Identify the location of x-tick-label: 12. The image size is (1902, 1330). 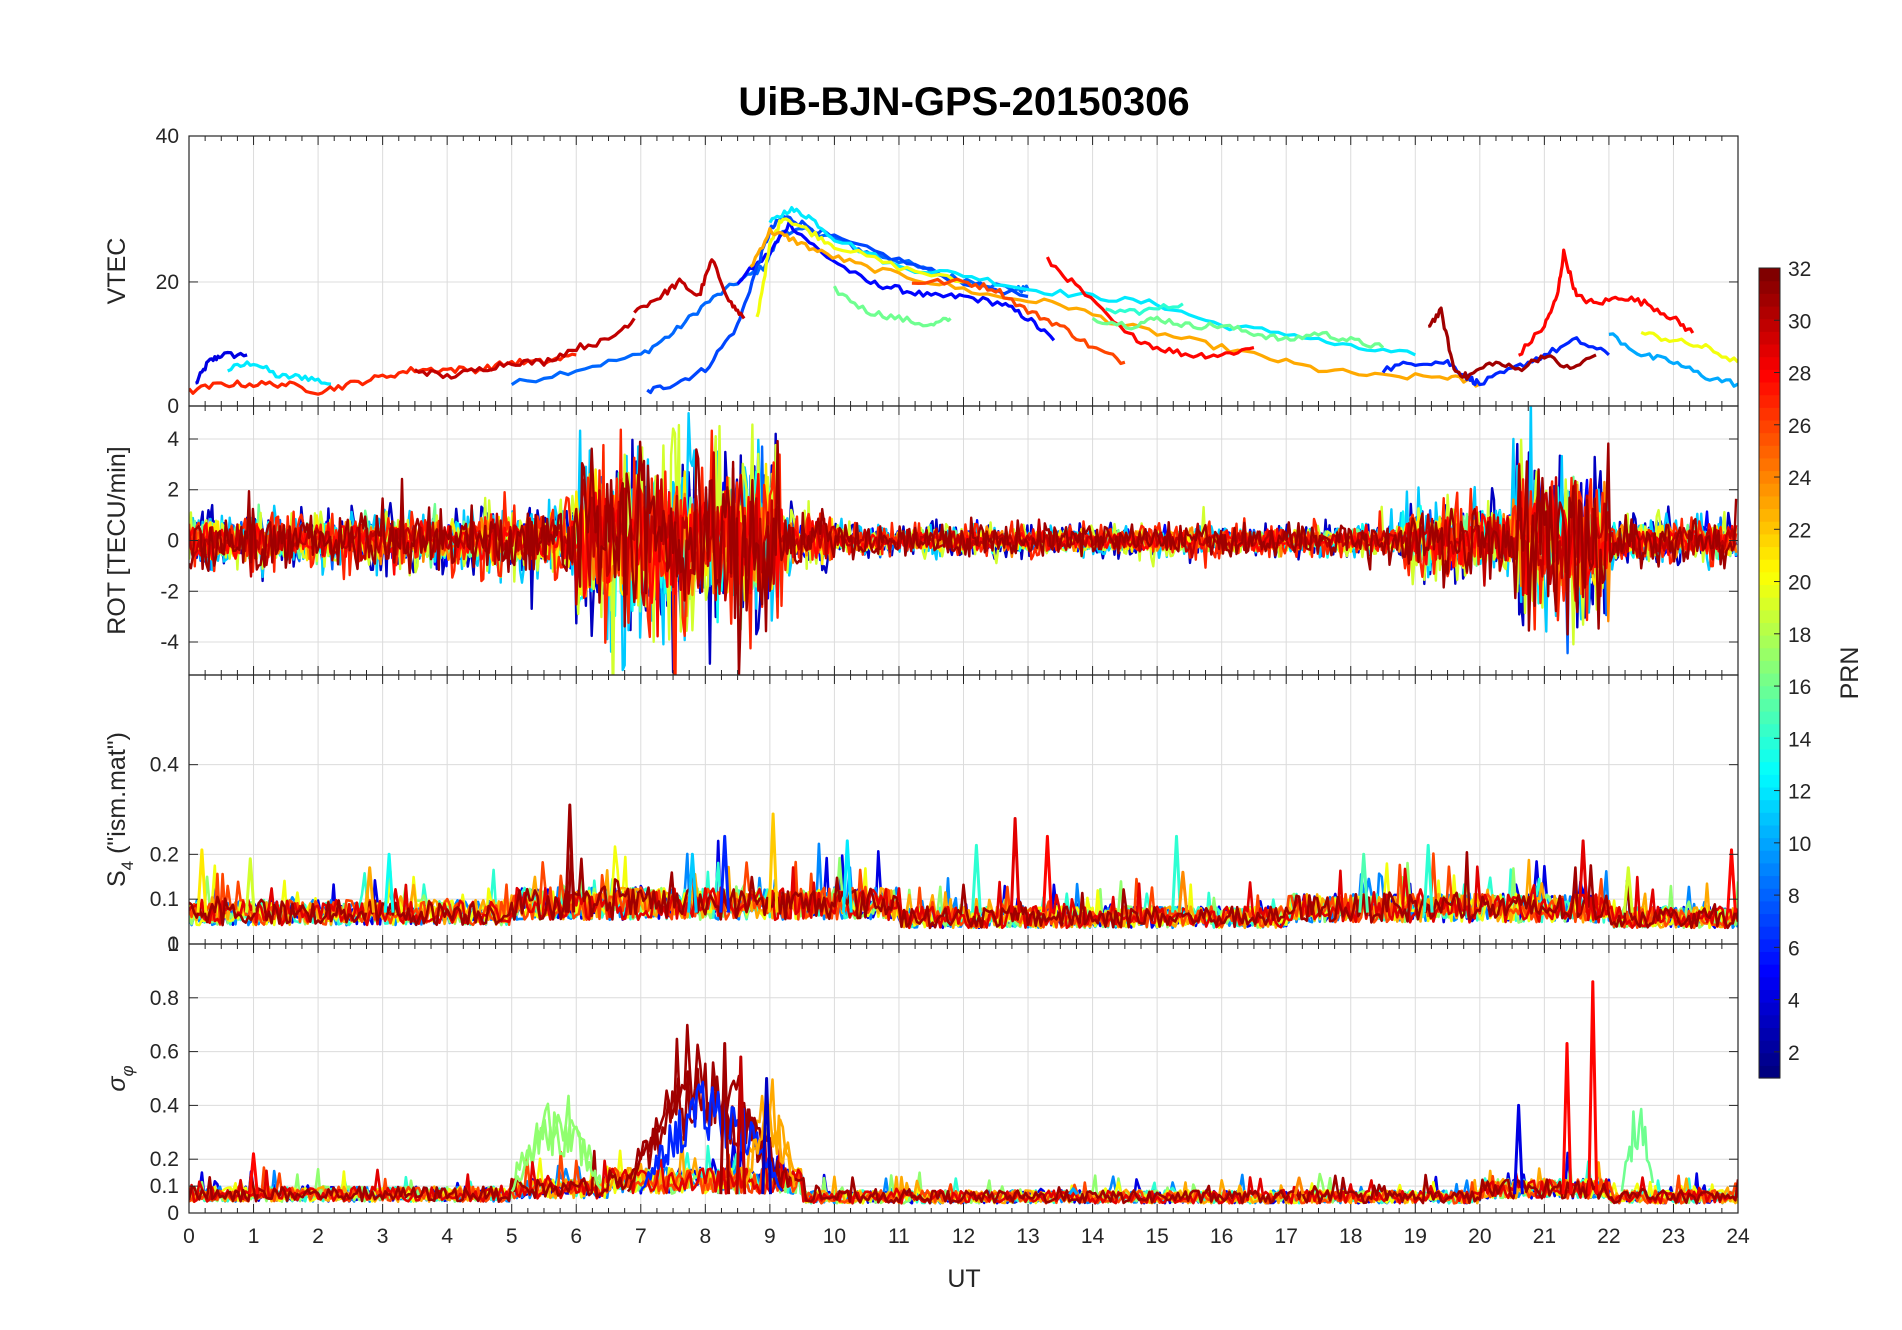
(963, 1236).